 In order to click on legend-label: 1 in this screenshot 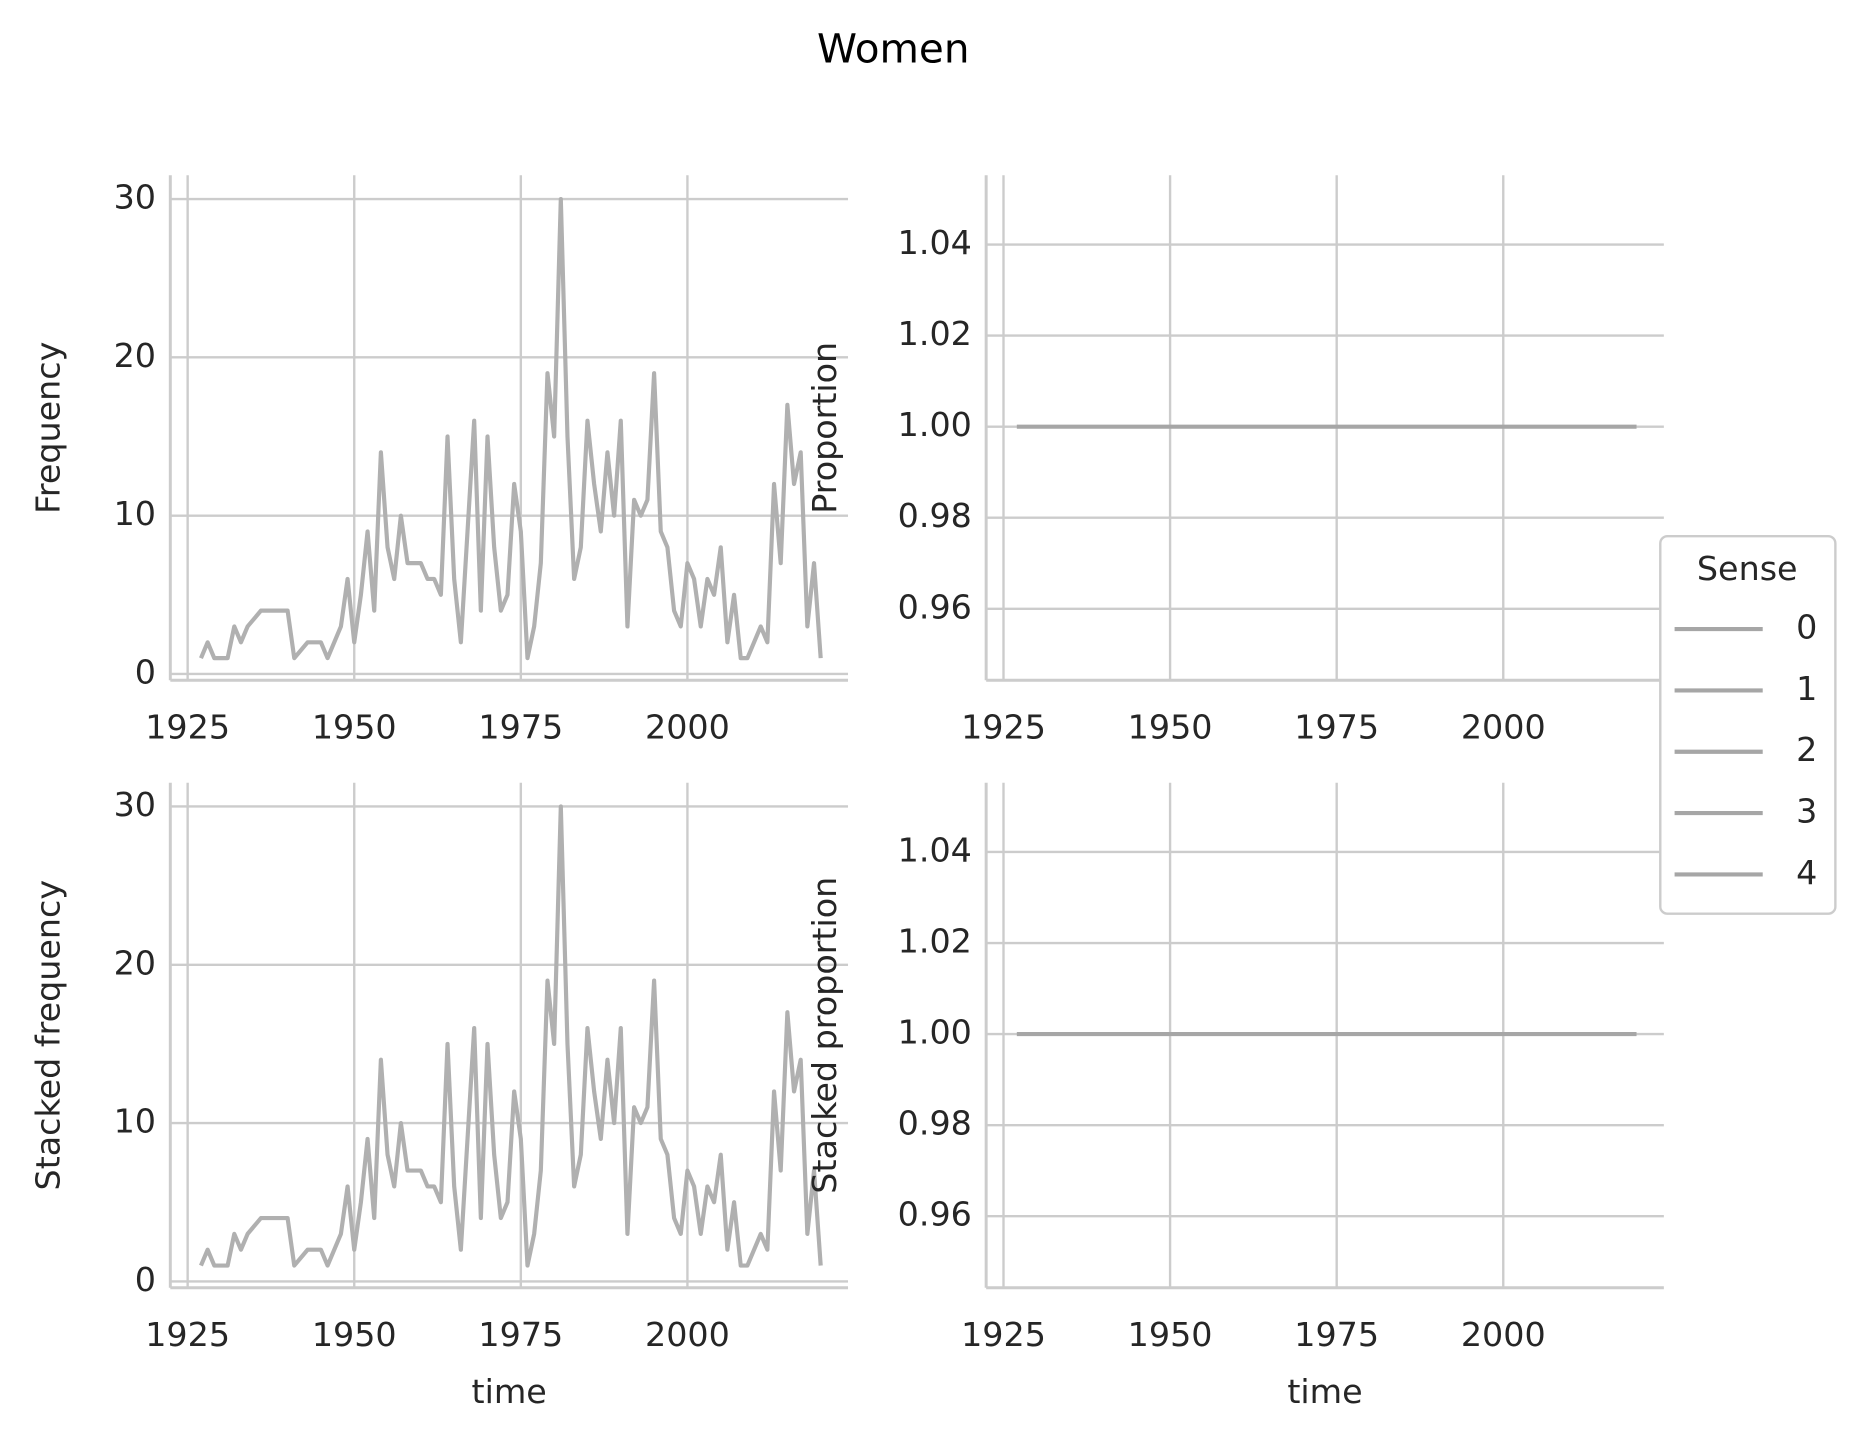, I will do `click(1806, 688)`.